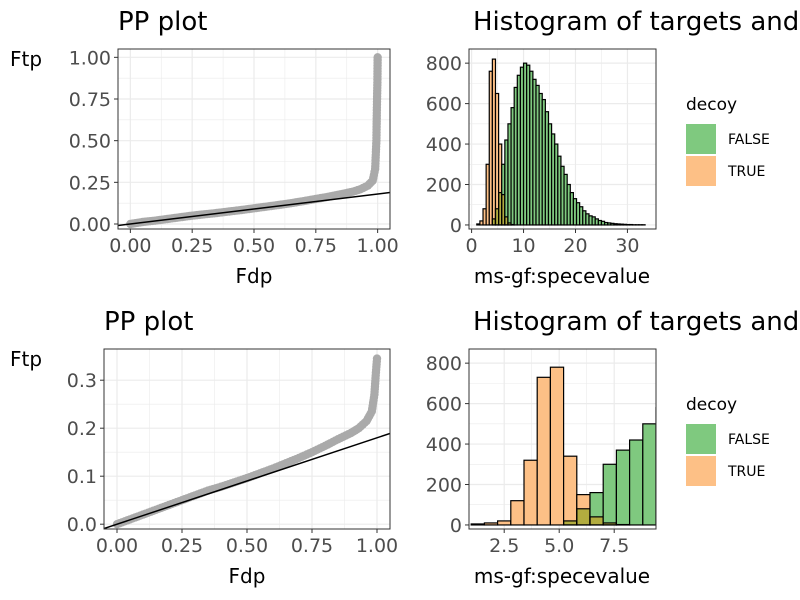  What do you see at coordinates (130, 246) in the screenshot?
I see `x-tick-label: 0.00` at bounding box center [130, 246].